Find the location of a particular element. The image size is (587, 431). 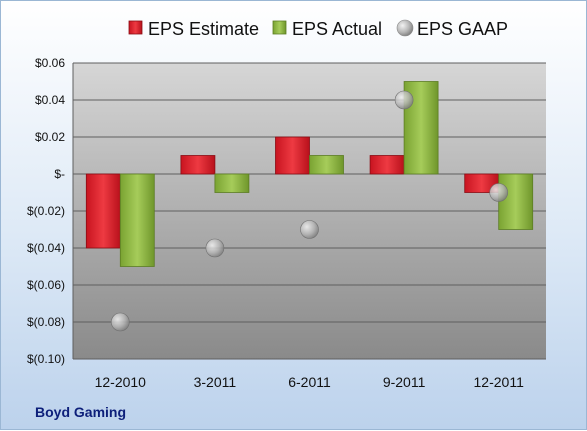

y-tick-label: $(0.02) is located at coordinates (46, 211).